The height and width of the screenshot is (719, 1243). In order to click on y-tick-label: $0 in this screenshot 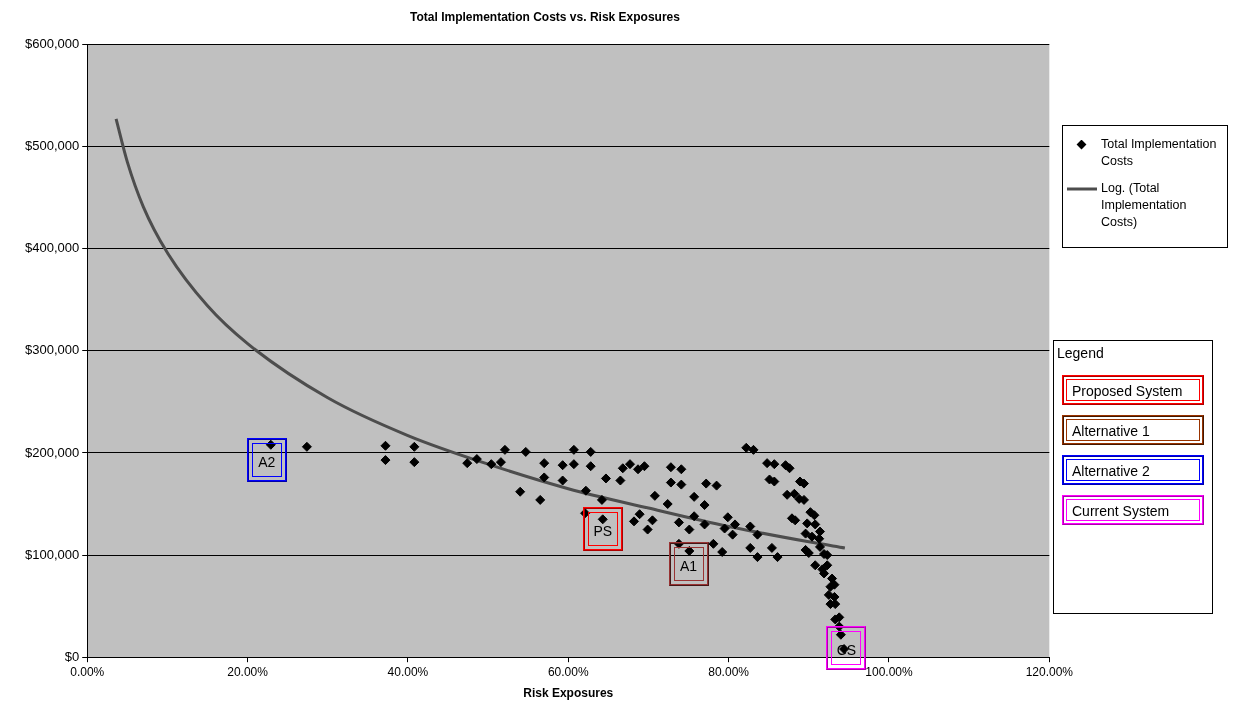, I will do `click(72, 656)`.